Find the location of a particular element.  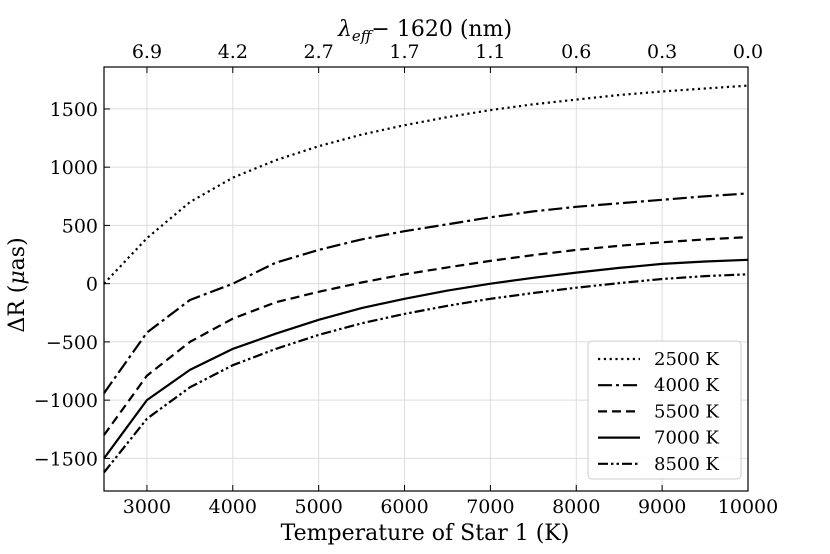

legend-label: 8500 K is located at coordinates (687, 464).